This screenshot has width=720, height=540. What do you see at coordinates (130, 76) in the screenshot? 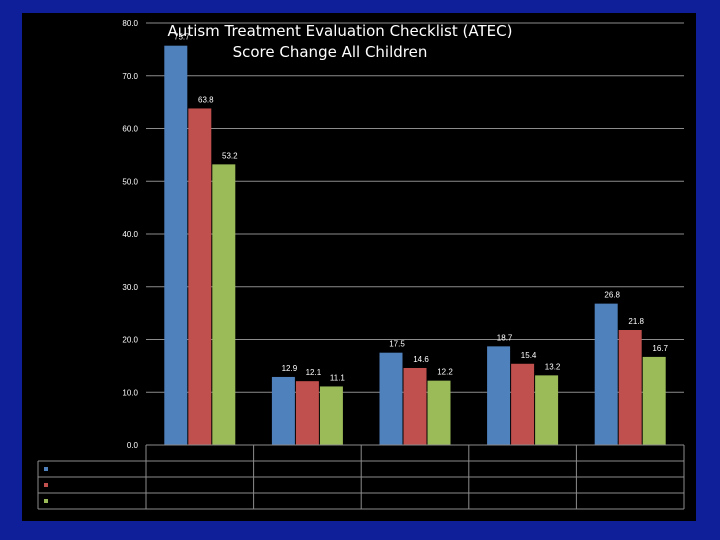
I see `y-tick-label: 70.0` at bounding box center [130, 76].